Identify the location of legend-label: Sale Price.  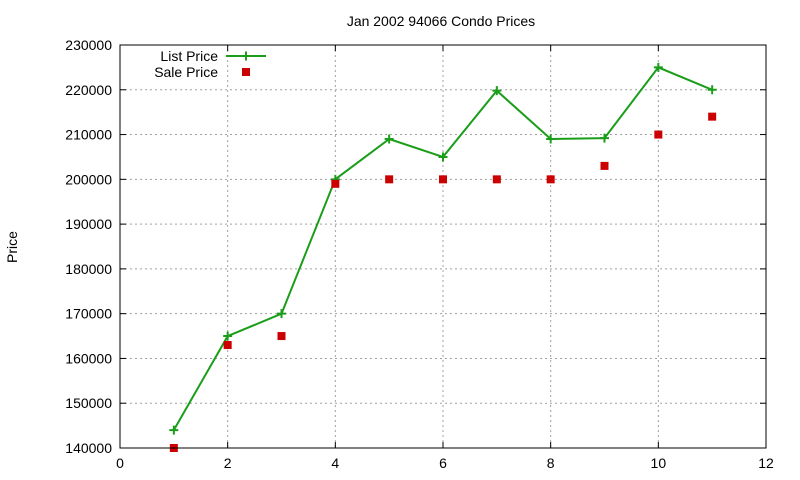
(186, 72).